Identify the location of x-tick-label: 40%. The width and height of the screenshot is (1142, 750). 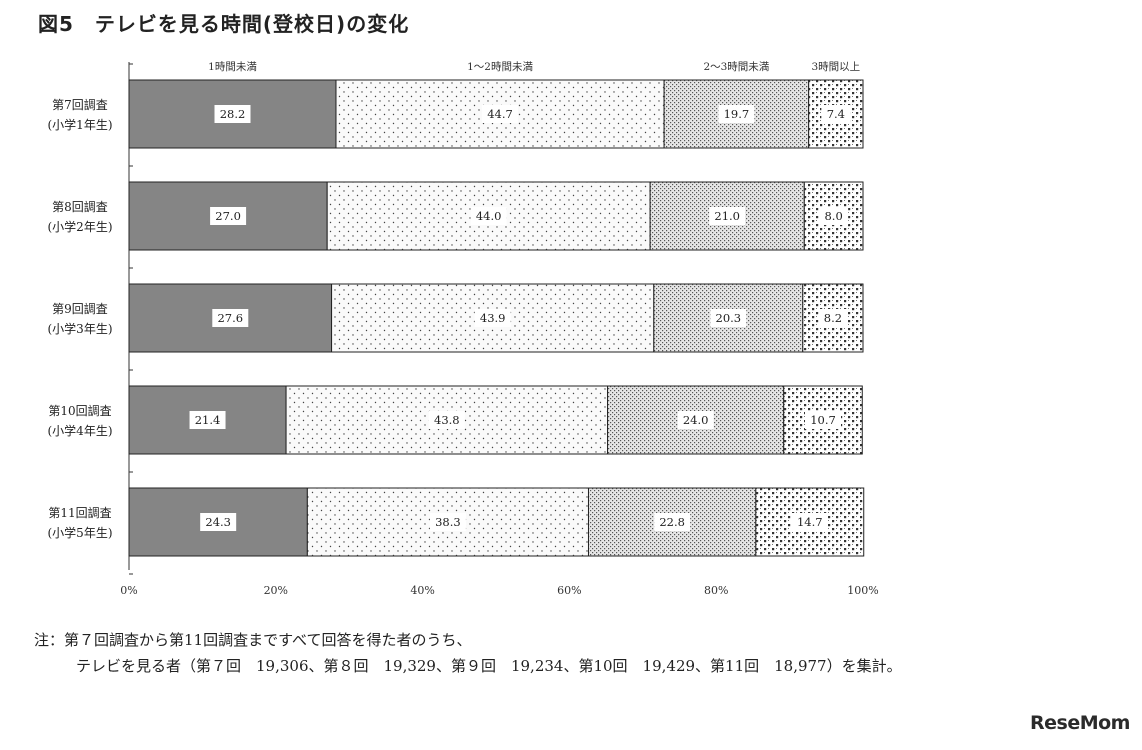
(422, 590).